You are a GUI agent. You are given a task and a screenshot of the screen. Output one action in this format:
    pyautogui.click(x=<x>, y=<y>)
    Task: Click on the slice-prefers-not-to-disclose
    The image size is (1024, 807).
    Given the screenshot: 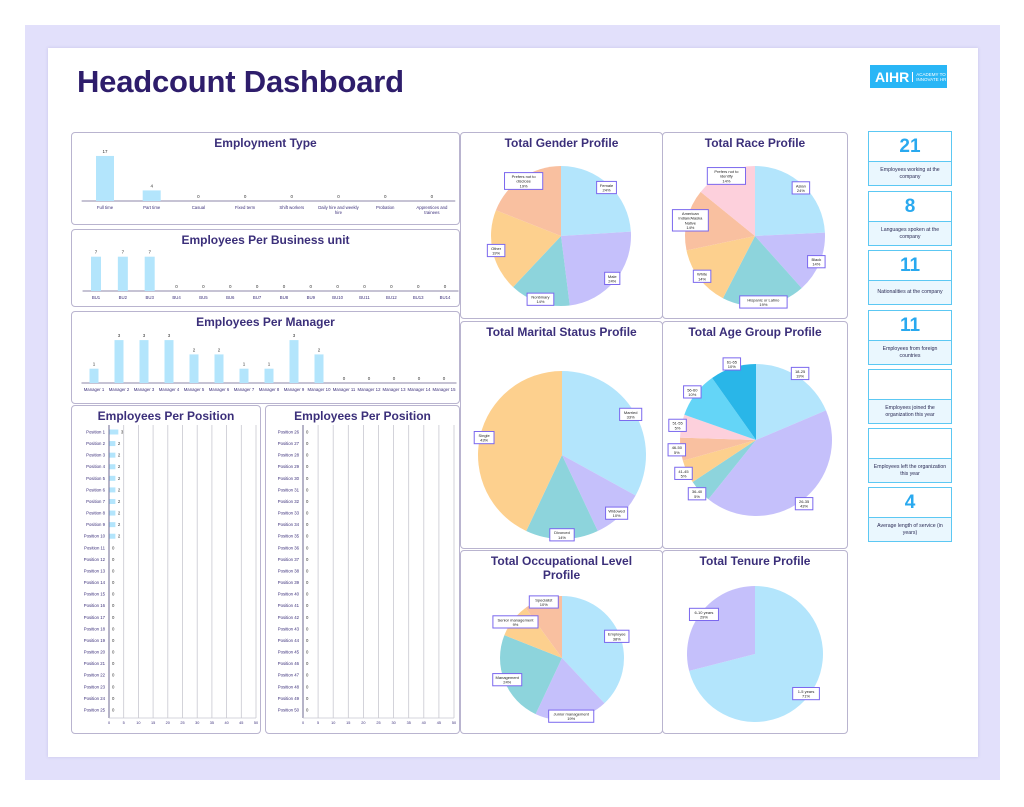 What is the action you would take?
    pyautogui.click(x=528, y=201)
    